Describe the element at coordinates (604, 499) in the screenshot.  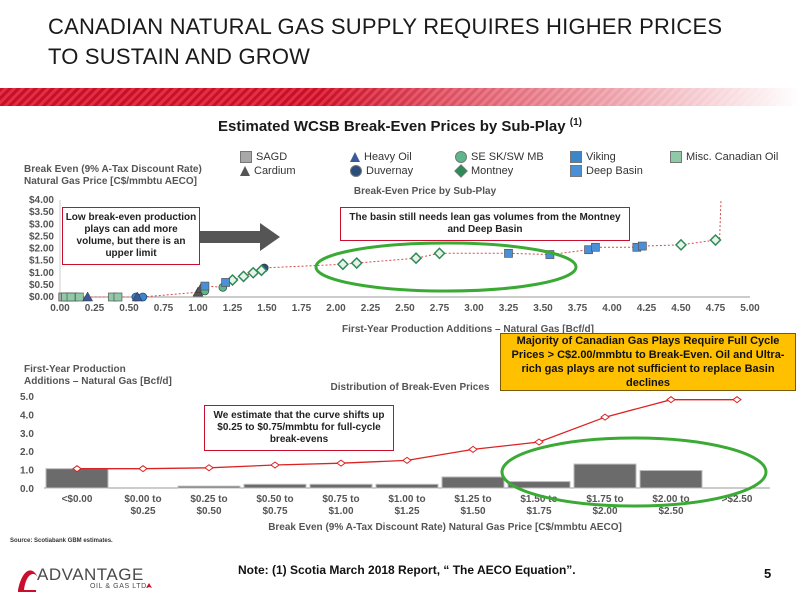
I see `bottom-x-tick-label: $1.75 to` at that location.